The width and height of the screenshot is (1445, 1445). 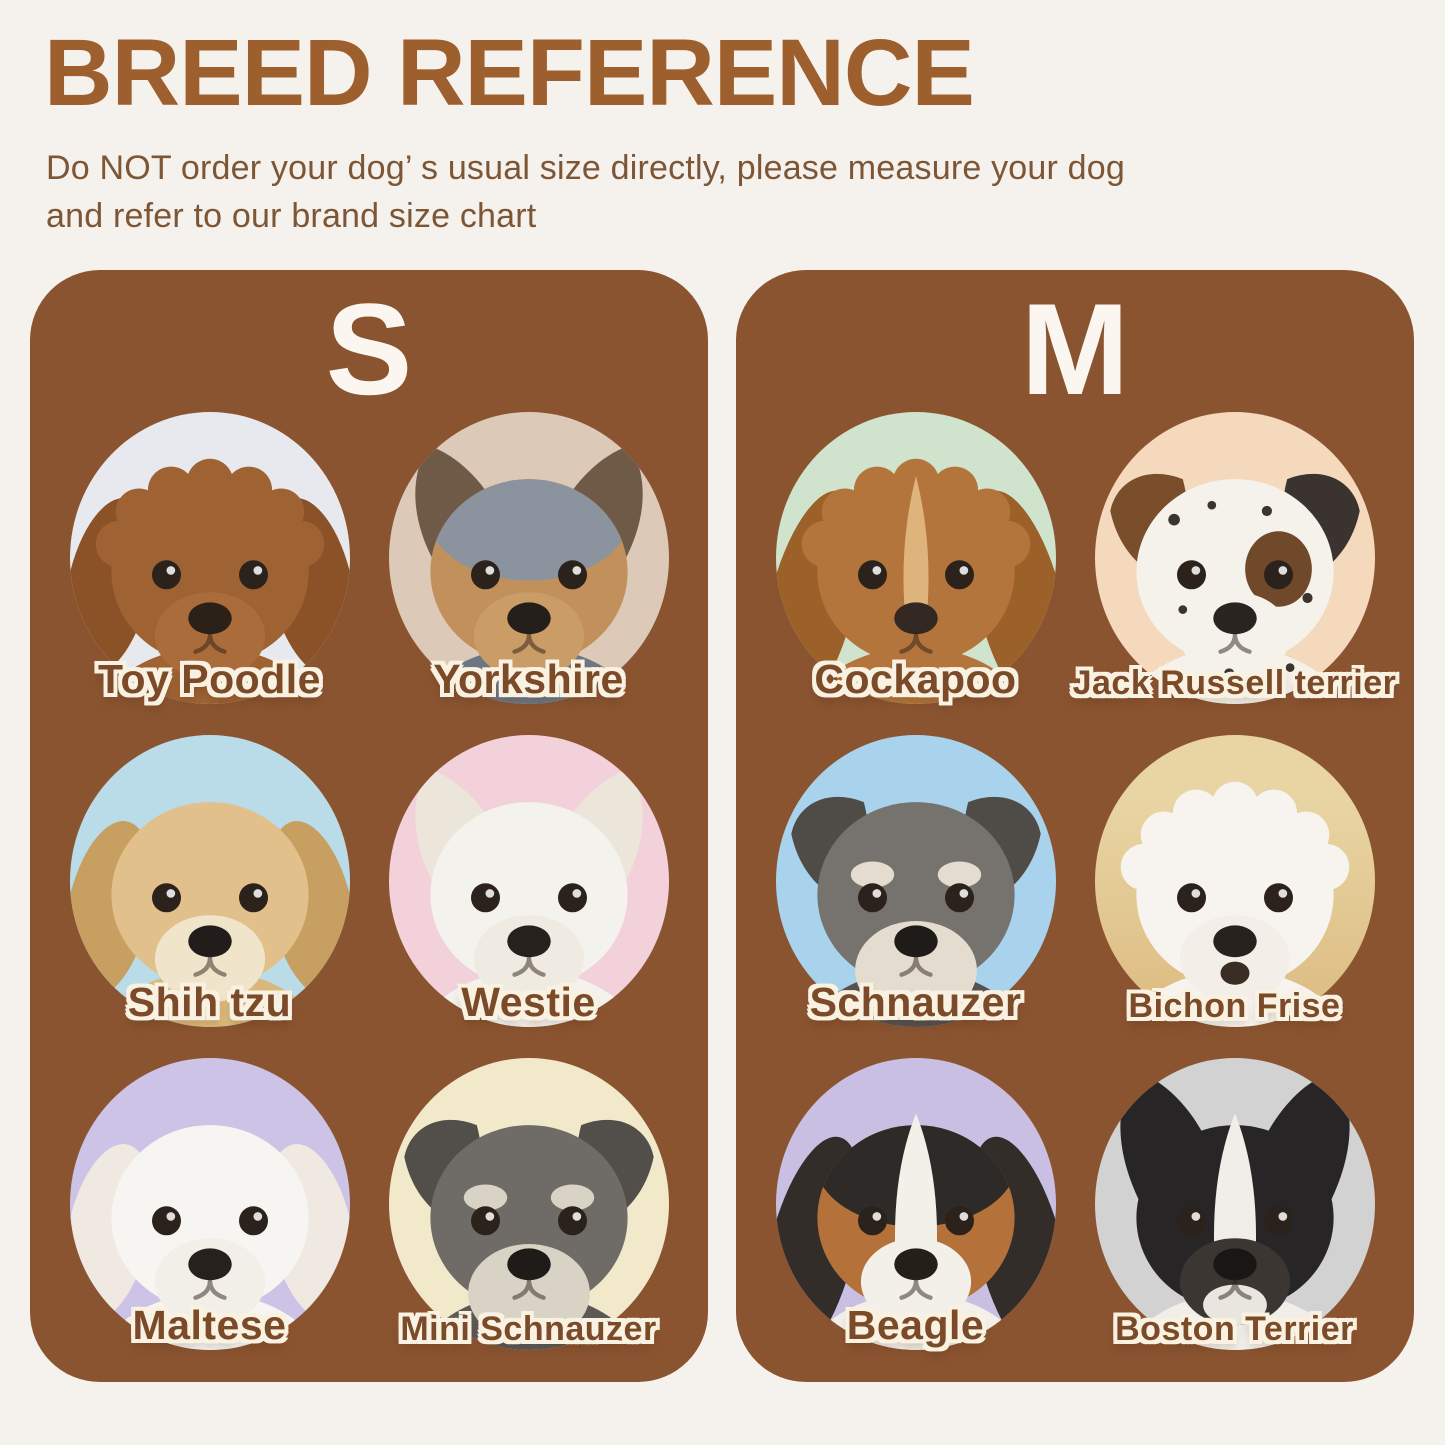 I want to click on breed-cell-jack-russell-terrier: Jack Russell terrier, so click(x=1234, y=558).